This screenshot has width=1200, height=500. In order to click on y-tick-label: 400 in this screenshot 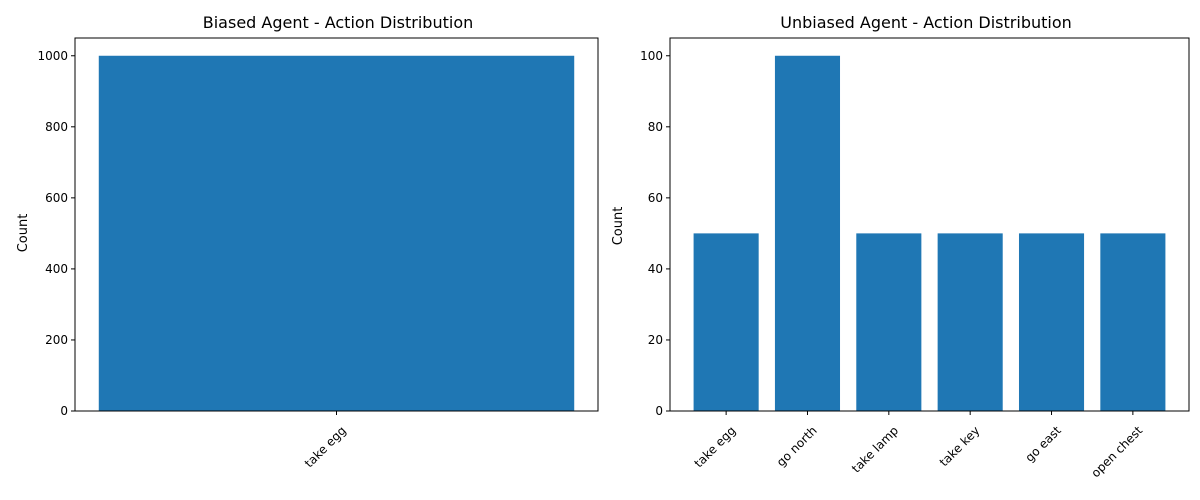, I will do `click(56, 269)`.